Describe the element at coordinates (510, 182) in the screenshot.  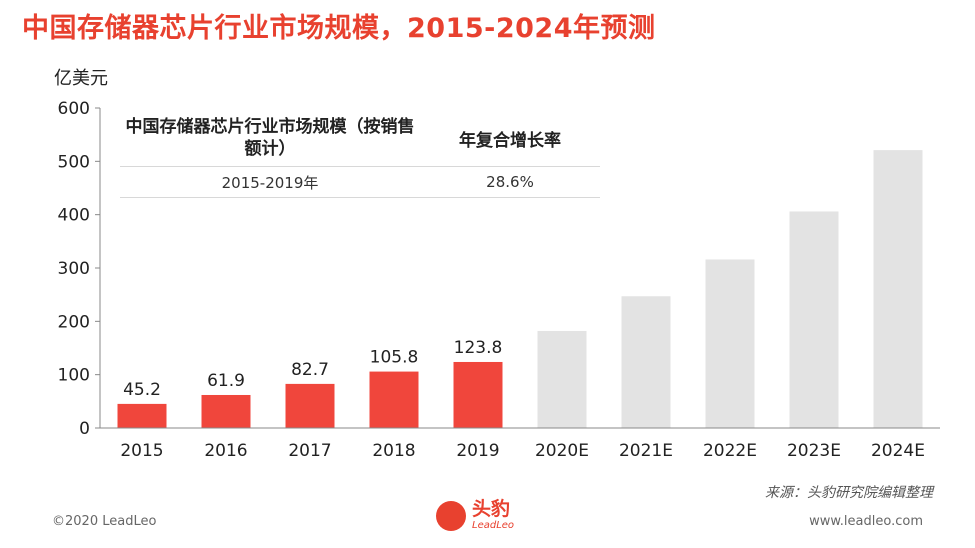
I see `cagr-value: 28.6%` at that location.